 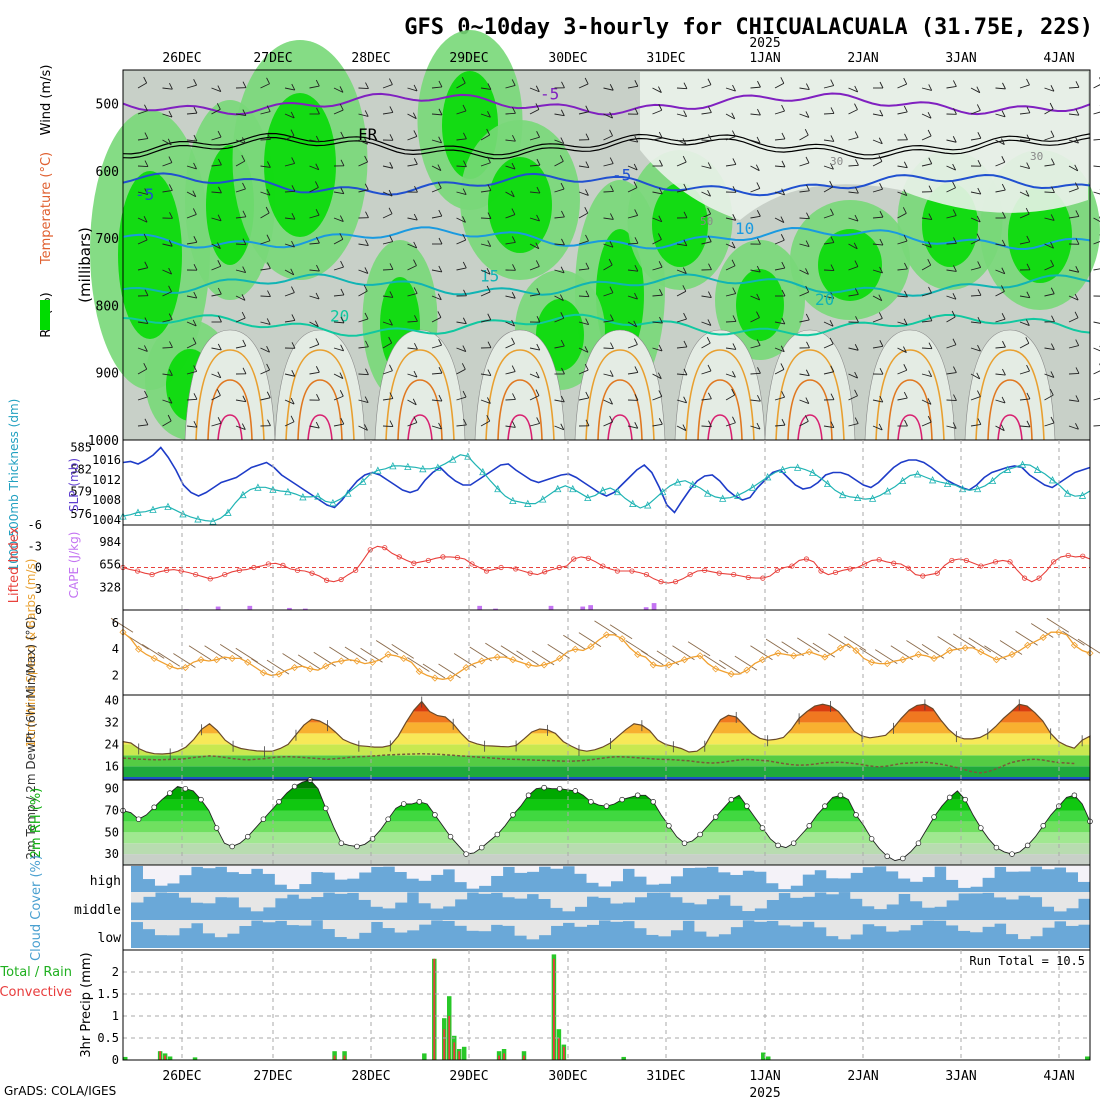 What do you see at coordinates (504, 1056) in the screenshot?
I see `convective-bar` at bounding box center [504, 1056].